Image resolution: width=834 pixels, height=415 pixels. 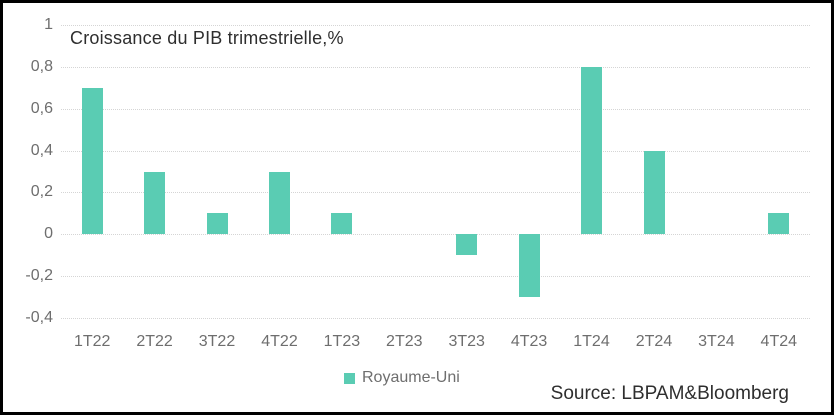 I want to click on legend-swatch-icon, so click(x=349, y=378).